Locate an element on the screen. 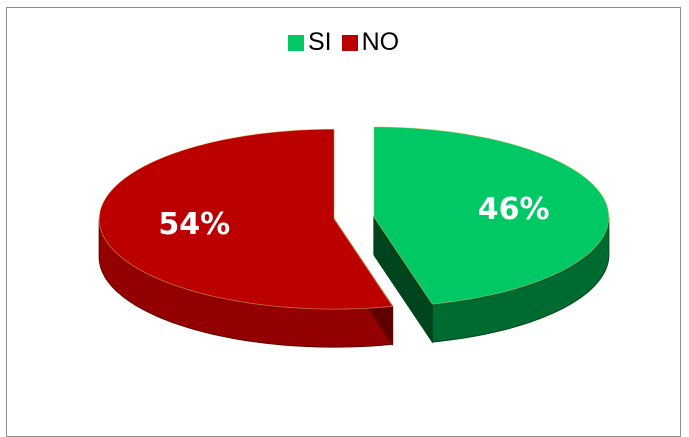 The image size is (689, 437). data-label-si: 46% is located at coordinates (514, 209).